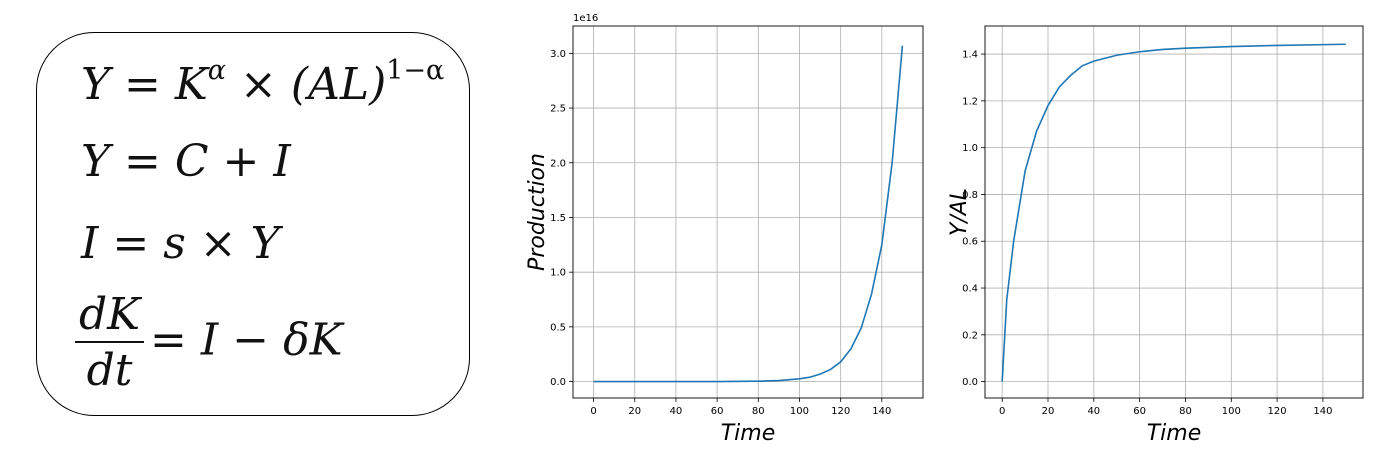 The height and width of the screenshot is (457, 1382). I want to click on y-axis-label: Production, so click(537, 212).